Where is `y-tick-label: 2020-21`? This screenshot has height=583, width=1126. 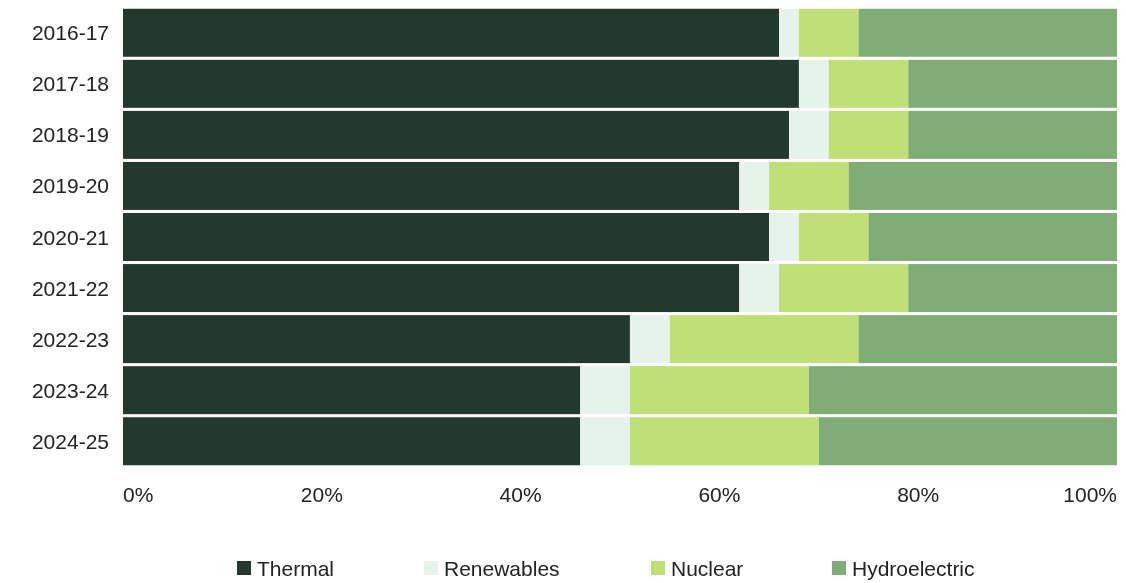
y-tick-label: 2020-21 is located at coordinates (70, 237).